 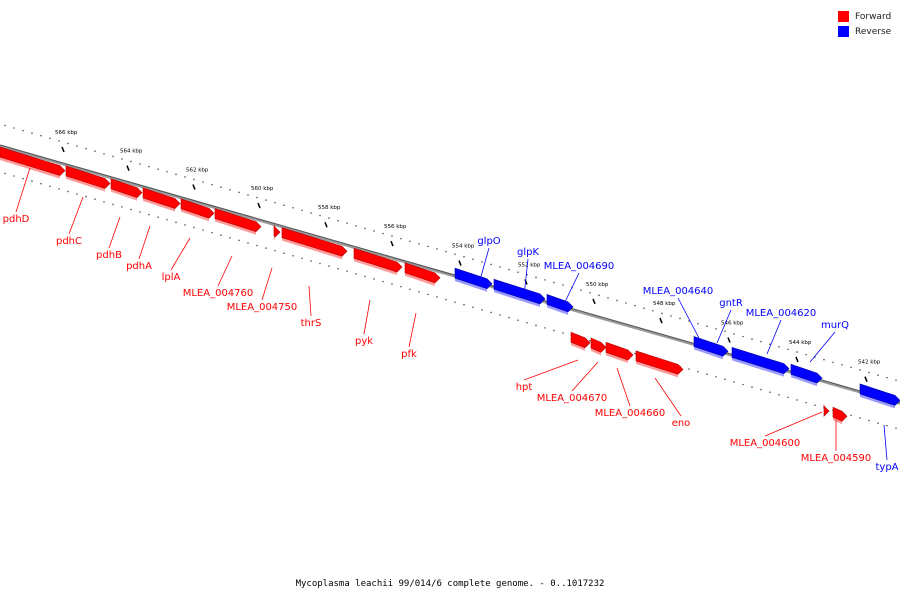 I want to click on forward-label-7: thrS, so click(x=311, y=323).